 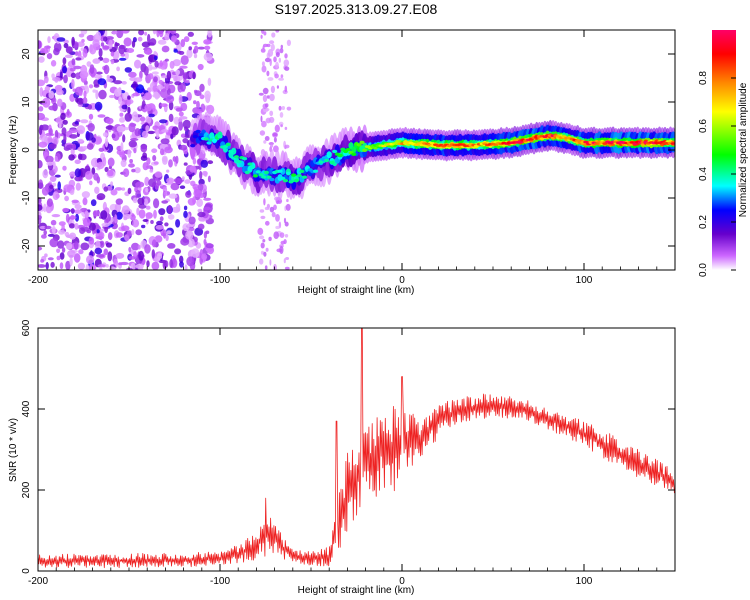 I want to click on spectrogram-xlabel: Height of straight line (km), so click(x=356, y=290).